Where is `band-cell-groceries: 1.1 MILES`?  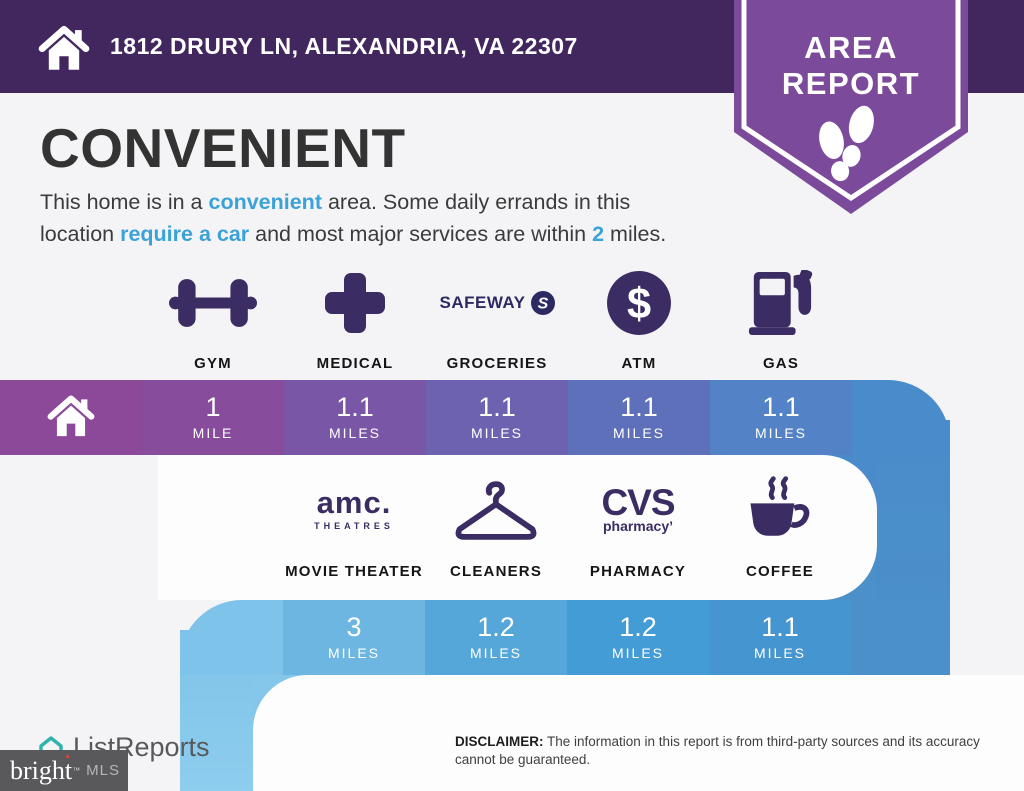
band-cell-groceries: 1.1 MILES is located at coordinates (497, 417).